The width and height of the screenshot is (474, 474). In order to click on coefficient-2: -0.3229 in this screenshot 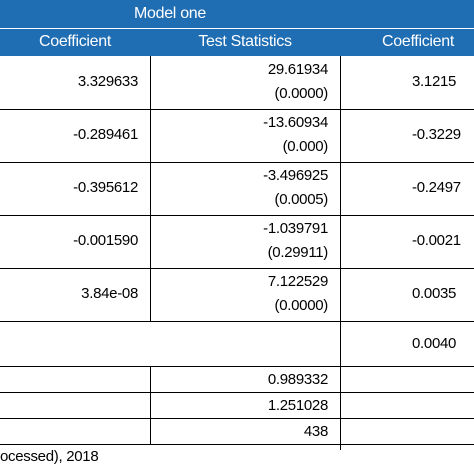, I will do `click(436, 134)`.